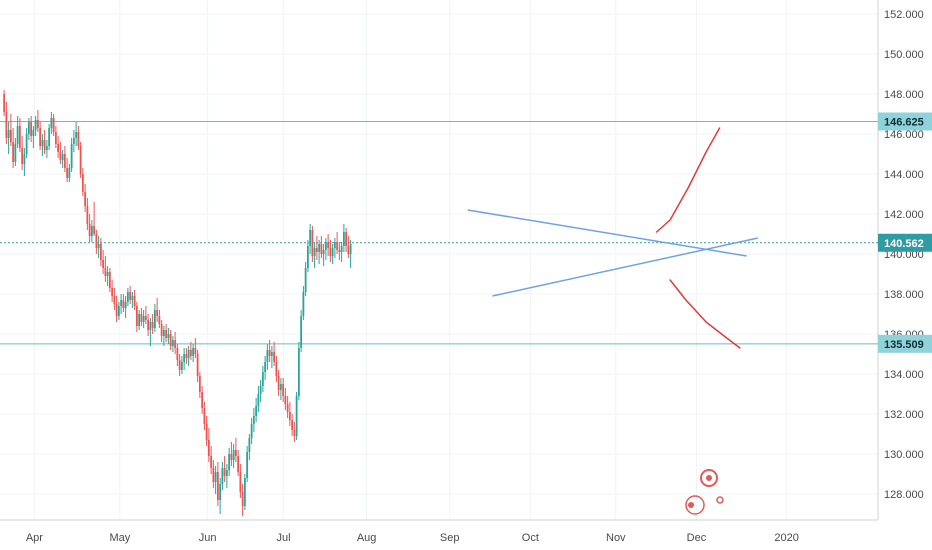  Describe the element at coordinates (119, 538) in the screenshot. I see `x-tick-label: May` at that location.